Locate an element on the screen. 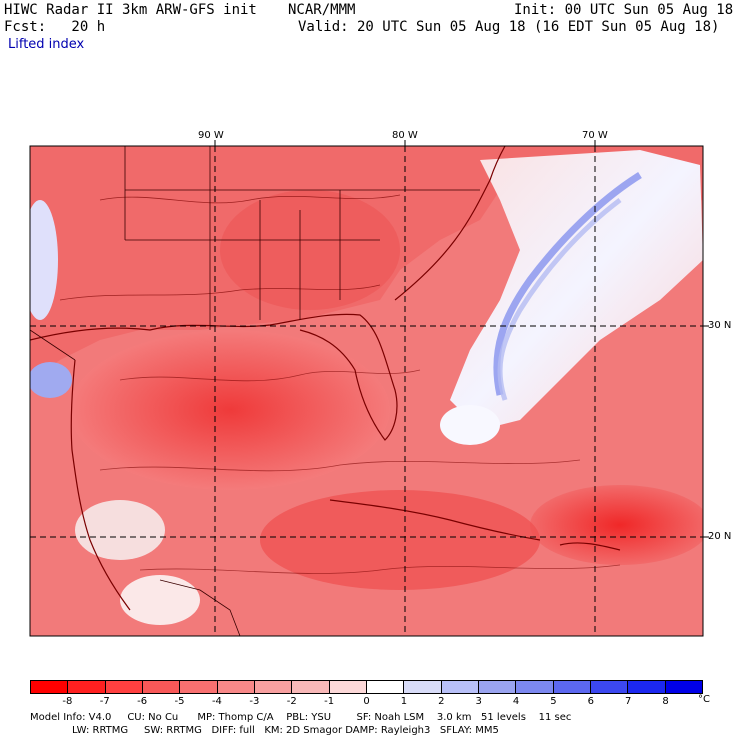 Image resolution: width=740 pixels, height=740 pixels. colorbar-tick-label: -3 is located at coordinates (254, 701).